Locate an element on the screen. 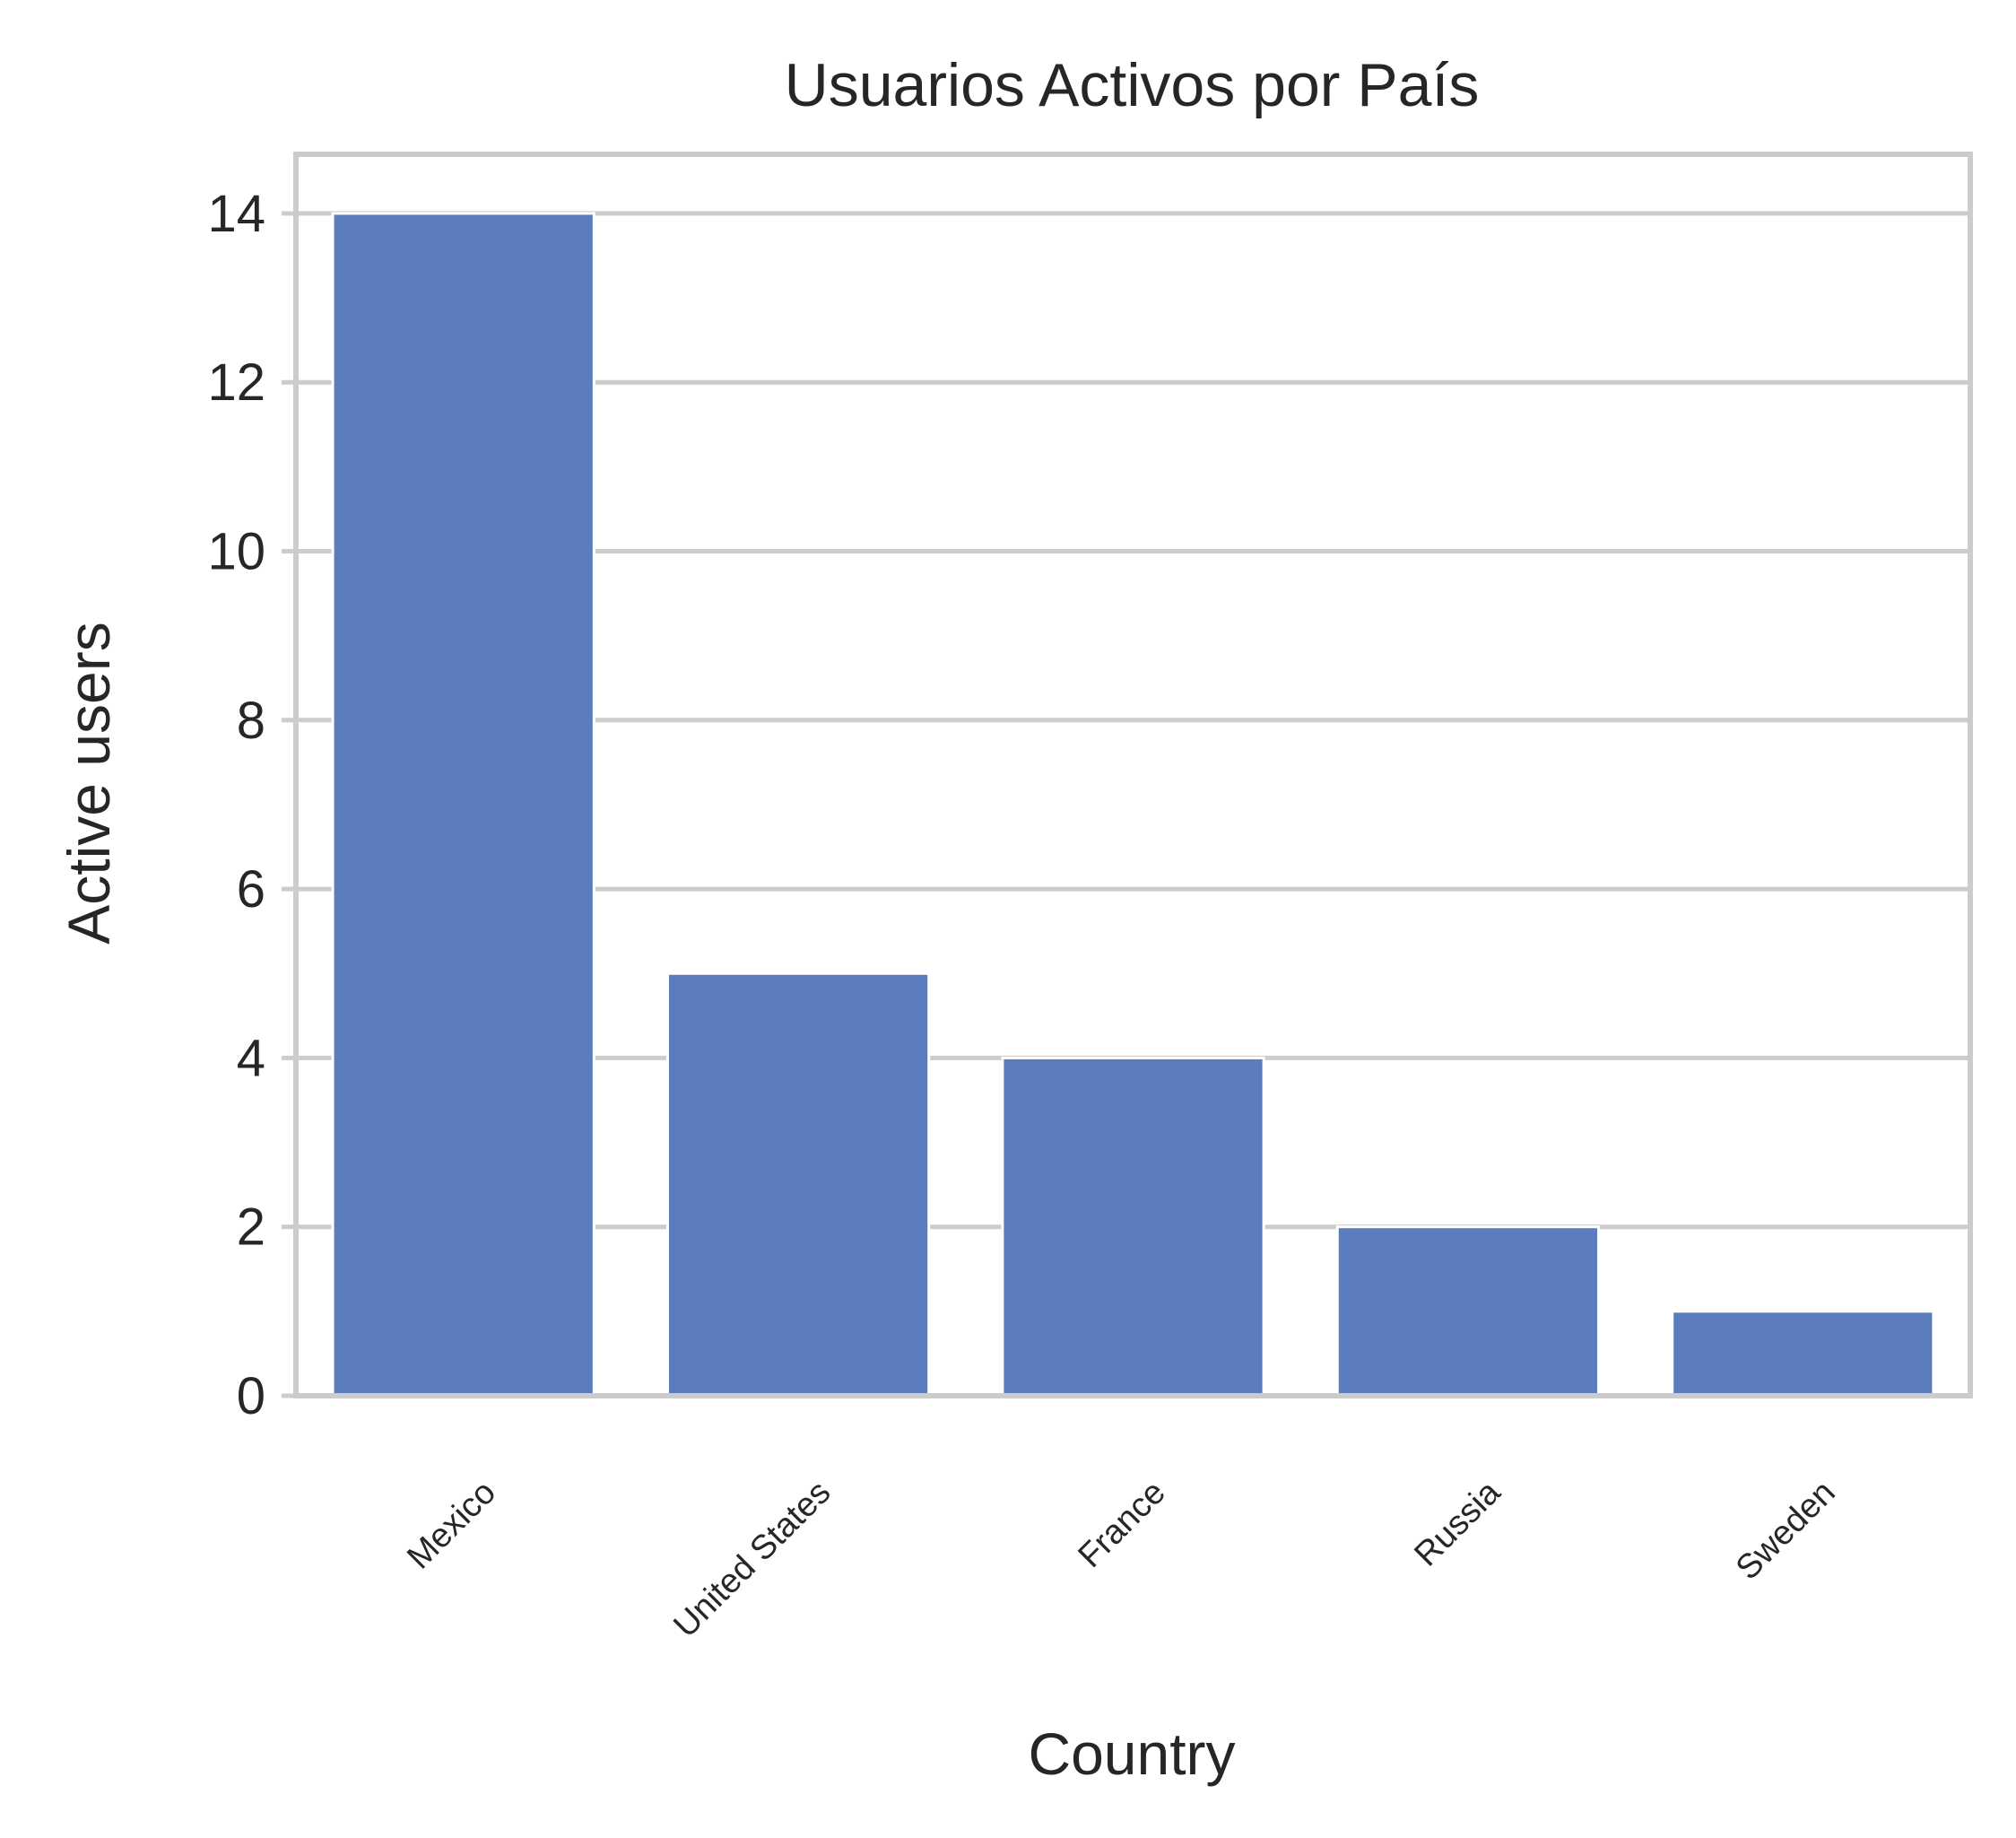 This screenshot has height=1838, width=2016. y-axis-label: Active users is located at coordinates (89, 783).